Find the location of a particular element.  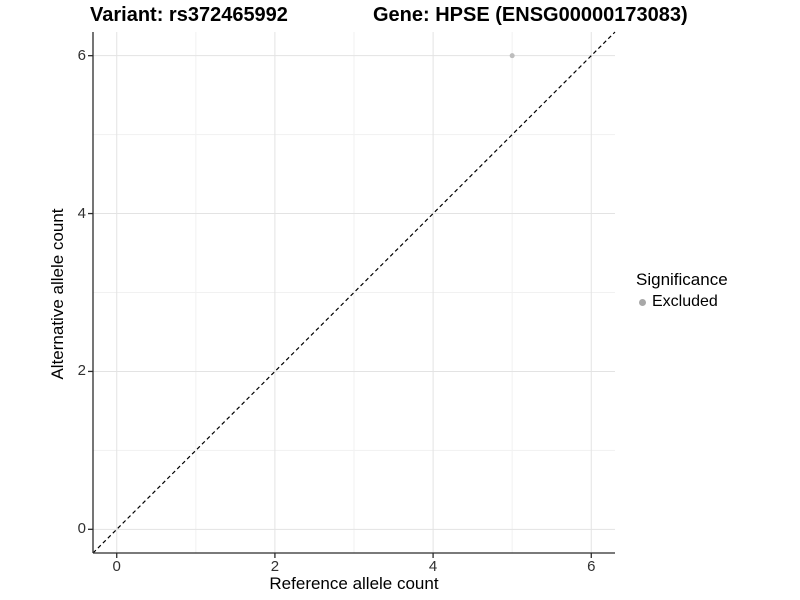

legend-title: Significance is located at coordinates (682, 279).